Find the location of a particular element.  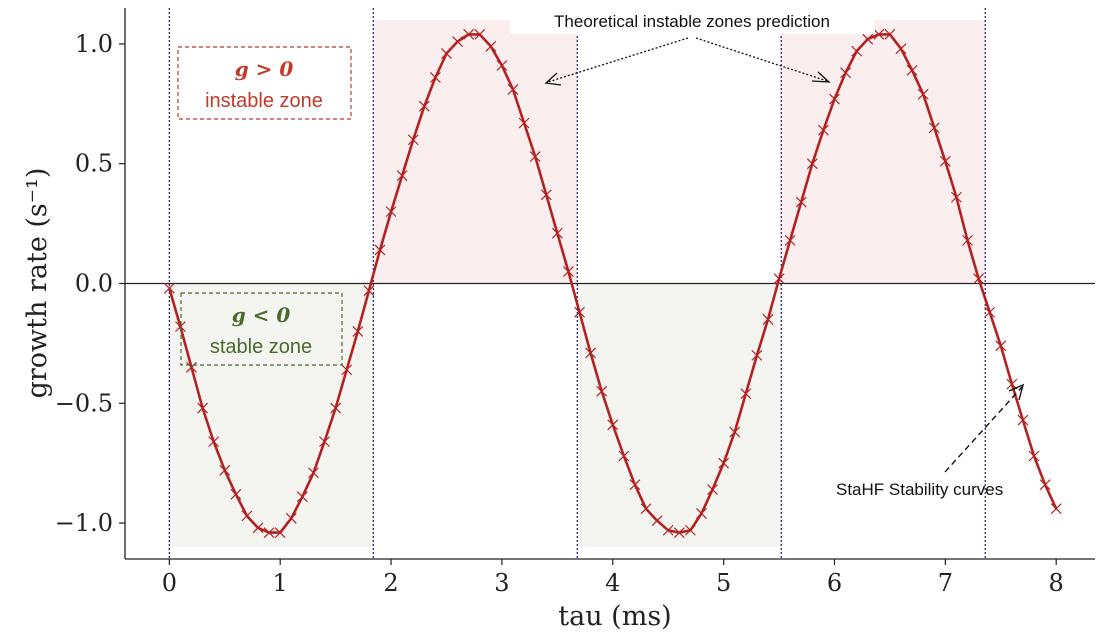

stahf-annotation: StaHF Stability curves is located at coordinates (919, 489).